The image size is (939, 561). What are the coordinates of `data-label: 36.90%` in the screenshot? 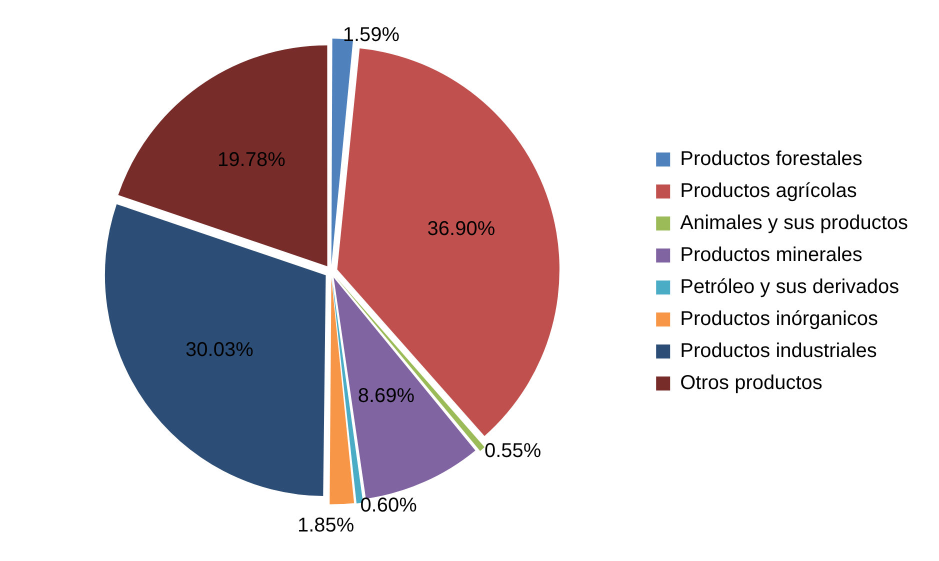 It's located at (461, 229).